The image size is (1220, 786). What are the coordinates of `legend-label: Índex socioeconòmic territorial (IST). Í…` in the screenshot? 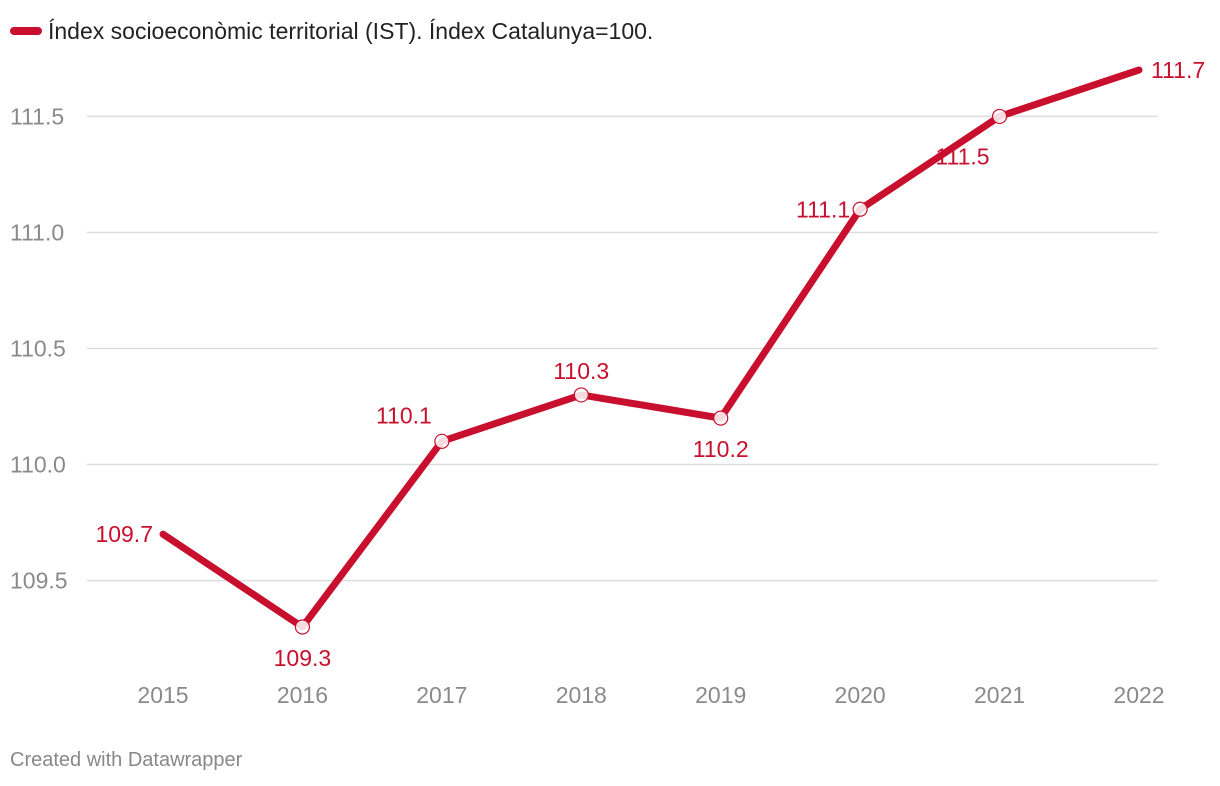 It's located at (351, 30).